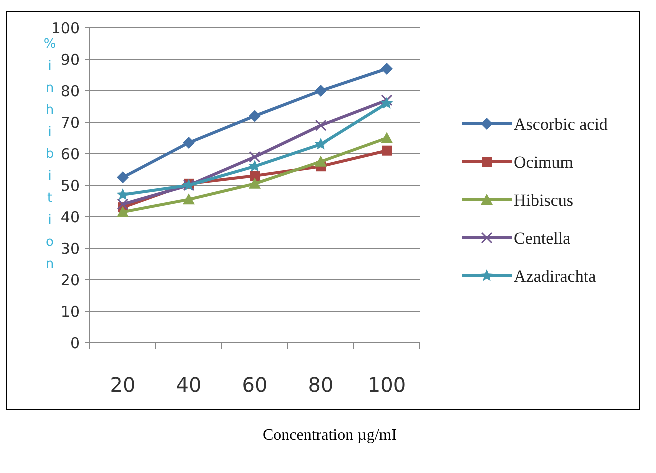  What do you see at coordinates (50, 154) in the screenshot?
I see `text: % inhibition` at bounding box center [50, 154].